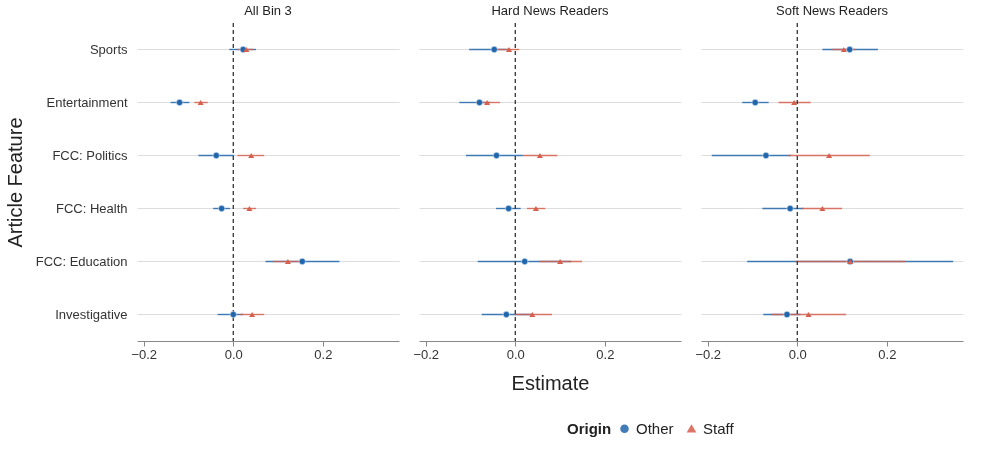 Image resolution: width=1002 pixels, height=475 pixels. Describe the element at coordinates (108, 49) in the screenshot. I see `y-tick-label: Sports` at that location.